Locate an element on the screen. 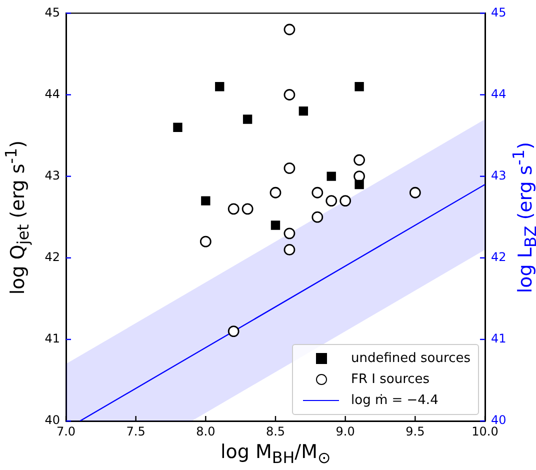 This screenshot has width=536, height=470. y-tick-label: 43 is located at coordinates (52, 175).